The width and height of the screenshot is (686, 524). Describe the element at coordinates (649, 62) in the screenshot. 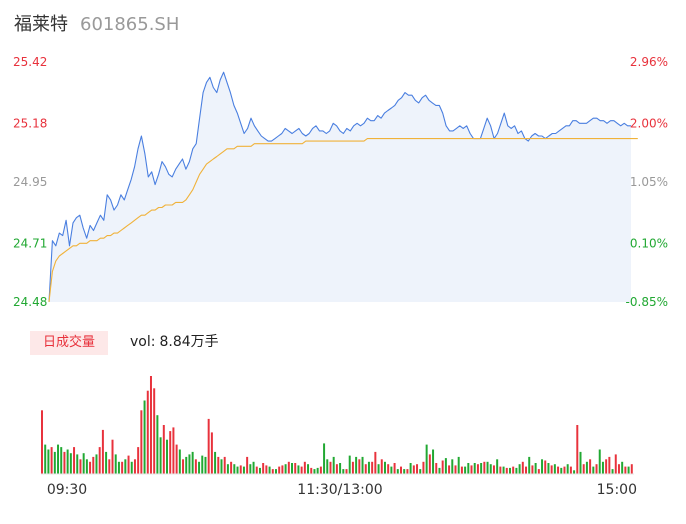

I see `y-tick-right: 2.96%` at that location.